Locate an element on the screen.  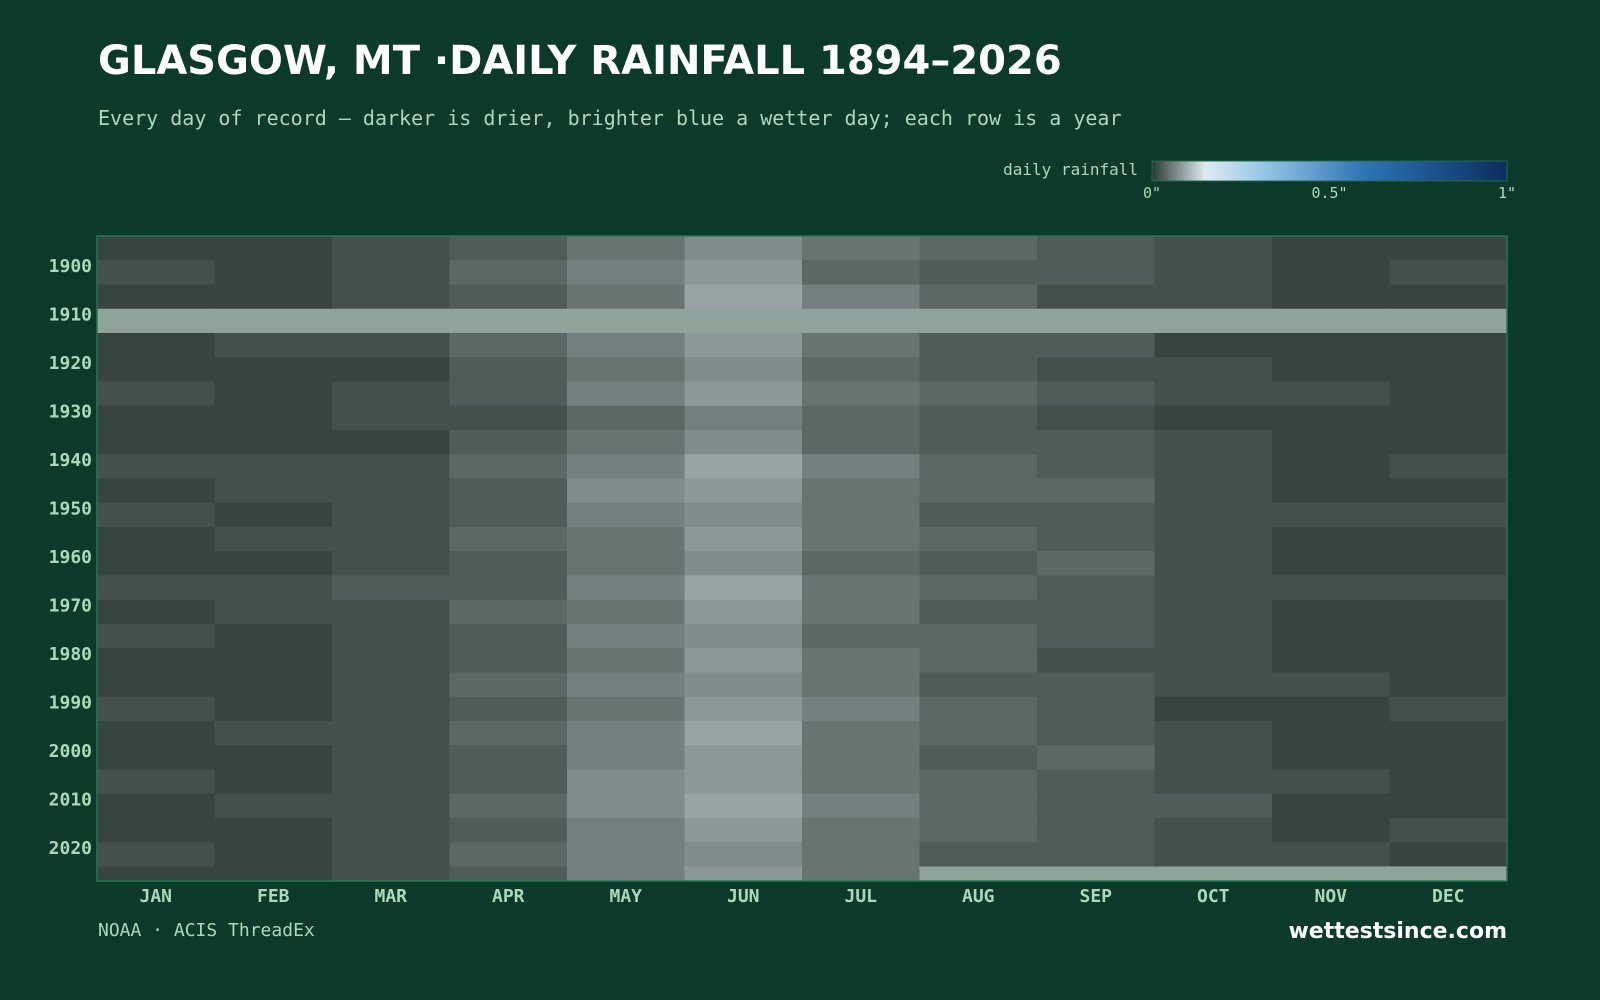
y-tick-label: 1940 is located at coordinates (70, 460).